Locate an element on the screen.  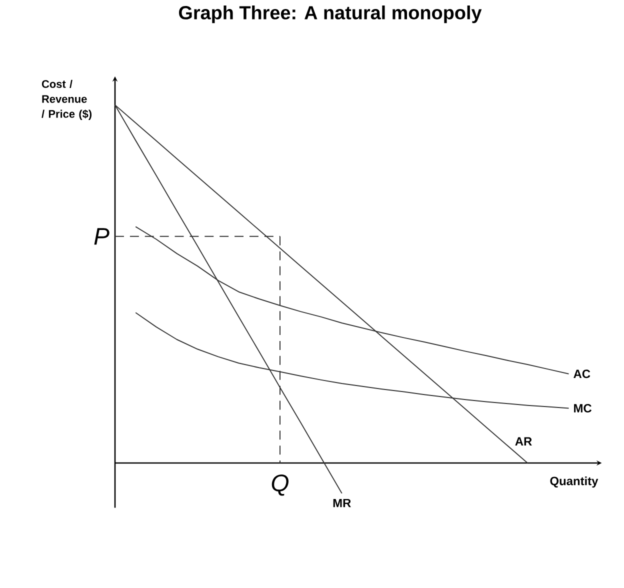
y-axis-title: Cost / Revenue / Price ($) is located at coordinates (67, 100).